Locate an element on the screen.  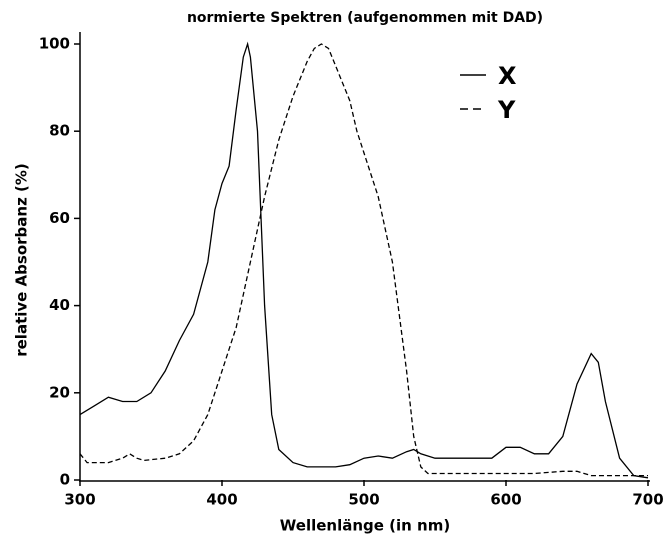
legend-label: Y is located at coordinates (506, 110).